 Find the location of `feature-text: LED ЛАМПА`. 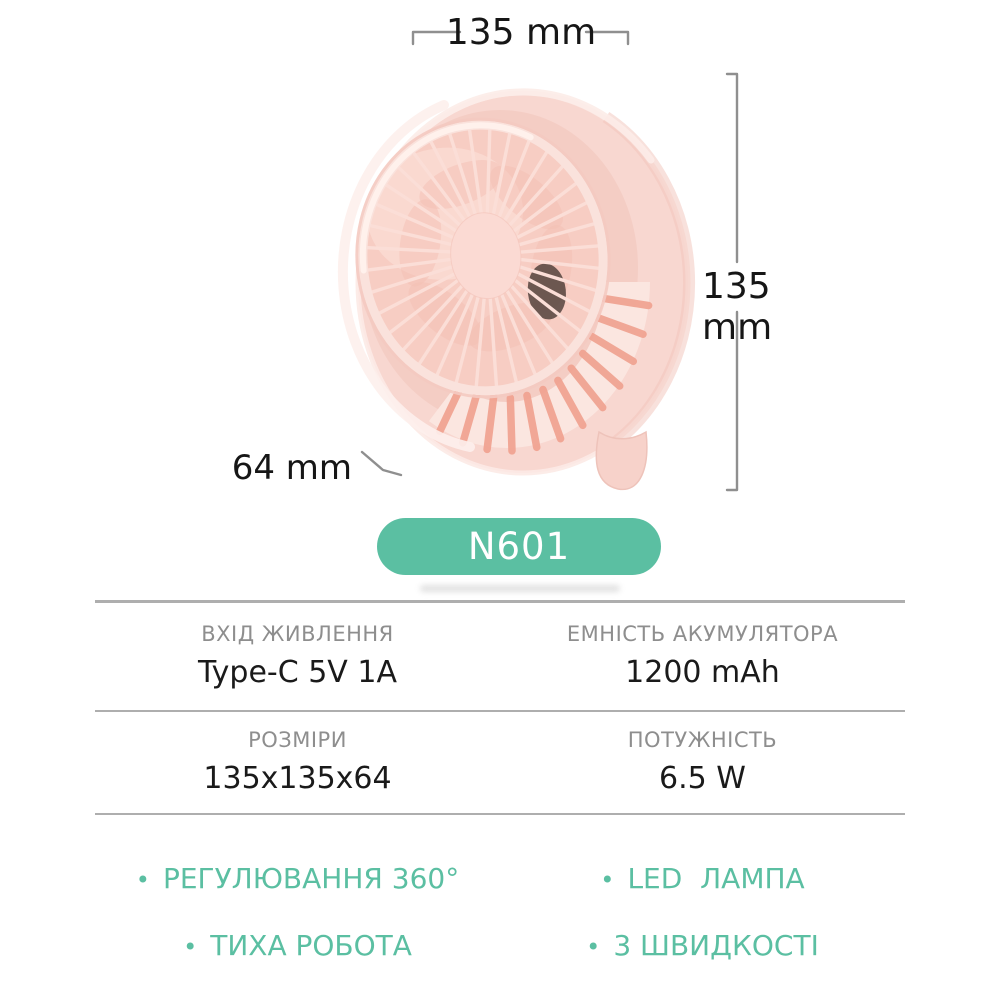

feature-text: LED ЛАМПА is located at coordinates (716, 878).